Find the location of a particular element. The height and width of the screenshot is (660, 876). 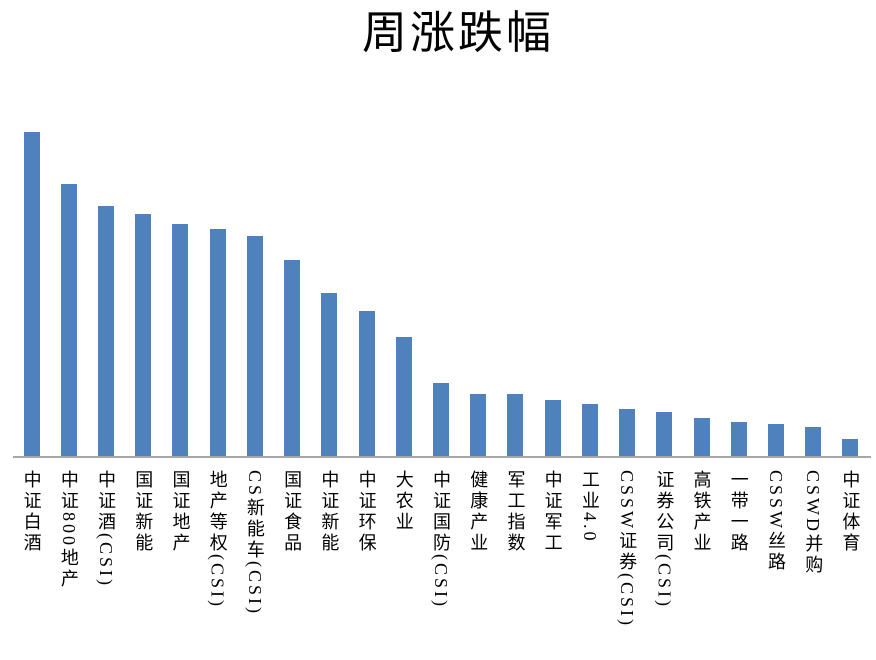

x-tick-label-slot-16: CSSW证券(CSI) is located at coordinates (627, 549).